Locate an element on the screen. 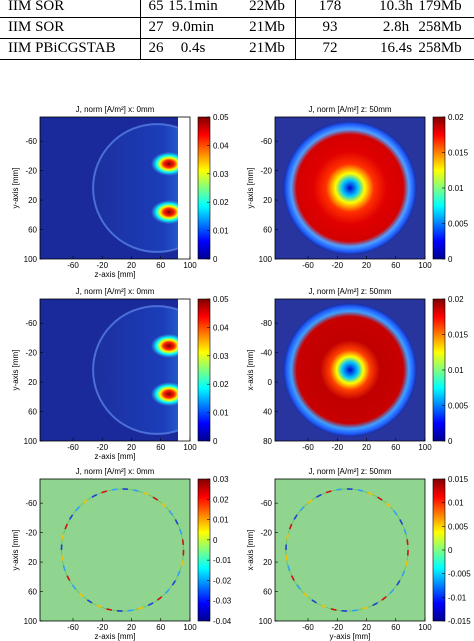  table-cell: 258Mb is located at coordinates (440, 48).